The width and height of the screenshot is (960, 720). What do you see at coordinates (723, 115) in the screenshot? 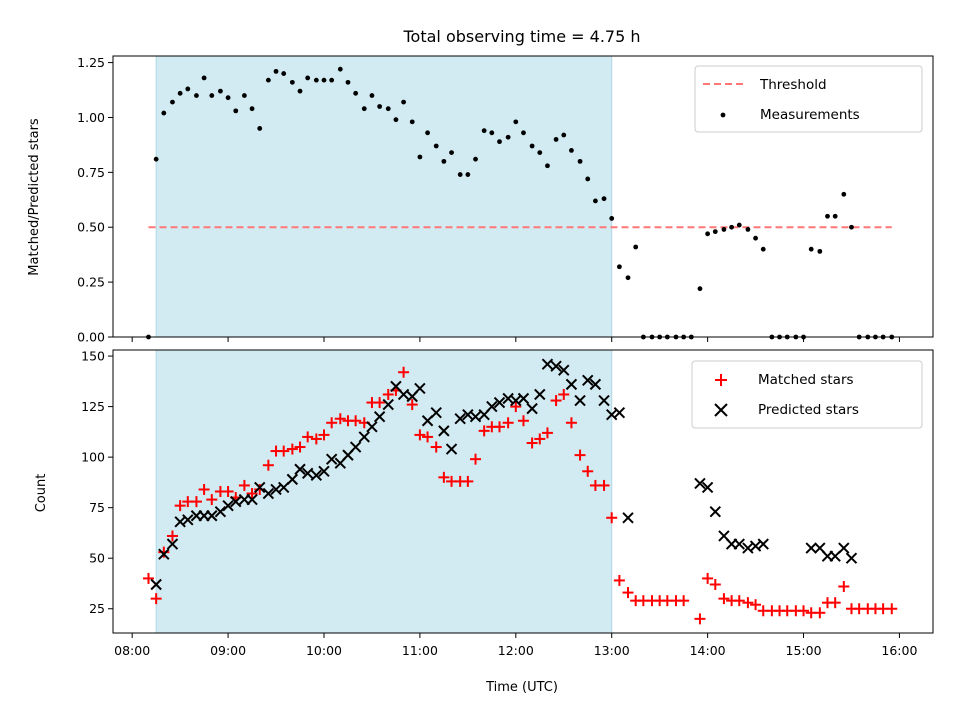
I see `measurement-legend-swatch` at bounding box center [723, 115].